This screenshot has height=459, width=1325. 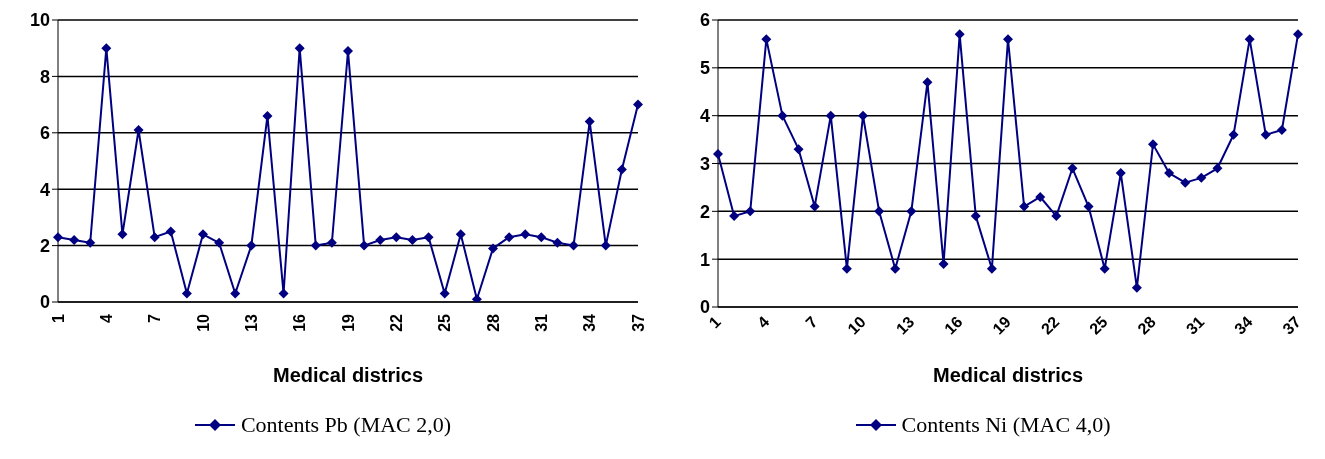 I want to click on y-tick-label: 5, so click(x=704, y=68).